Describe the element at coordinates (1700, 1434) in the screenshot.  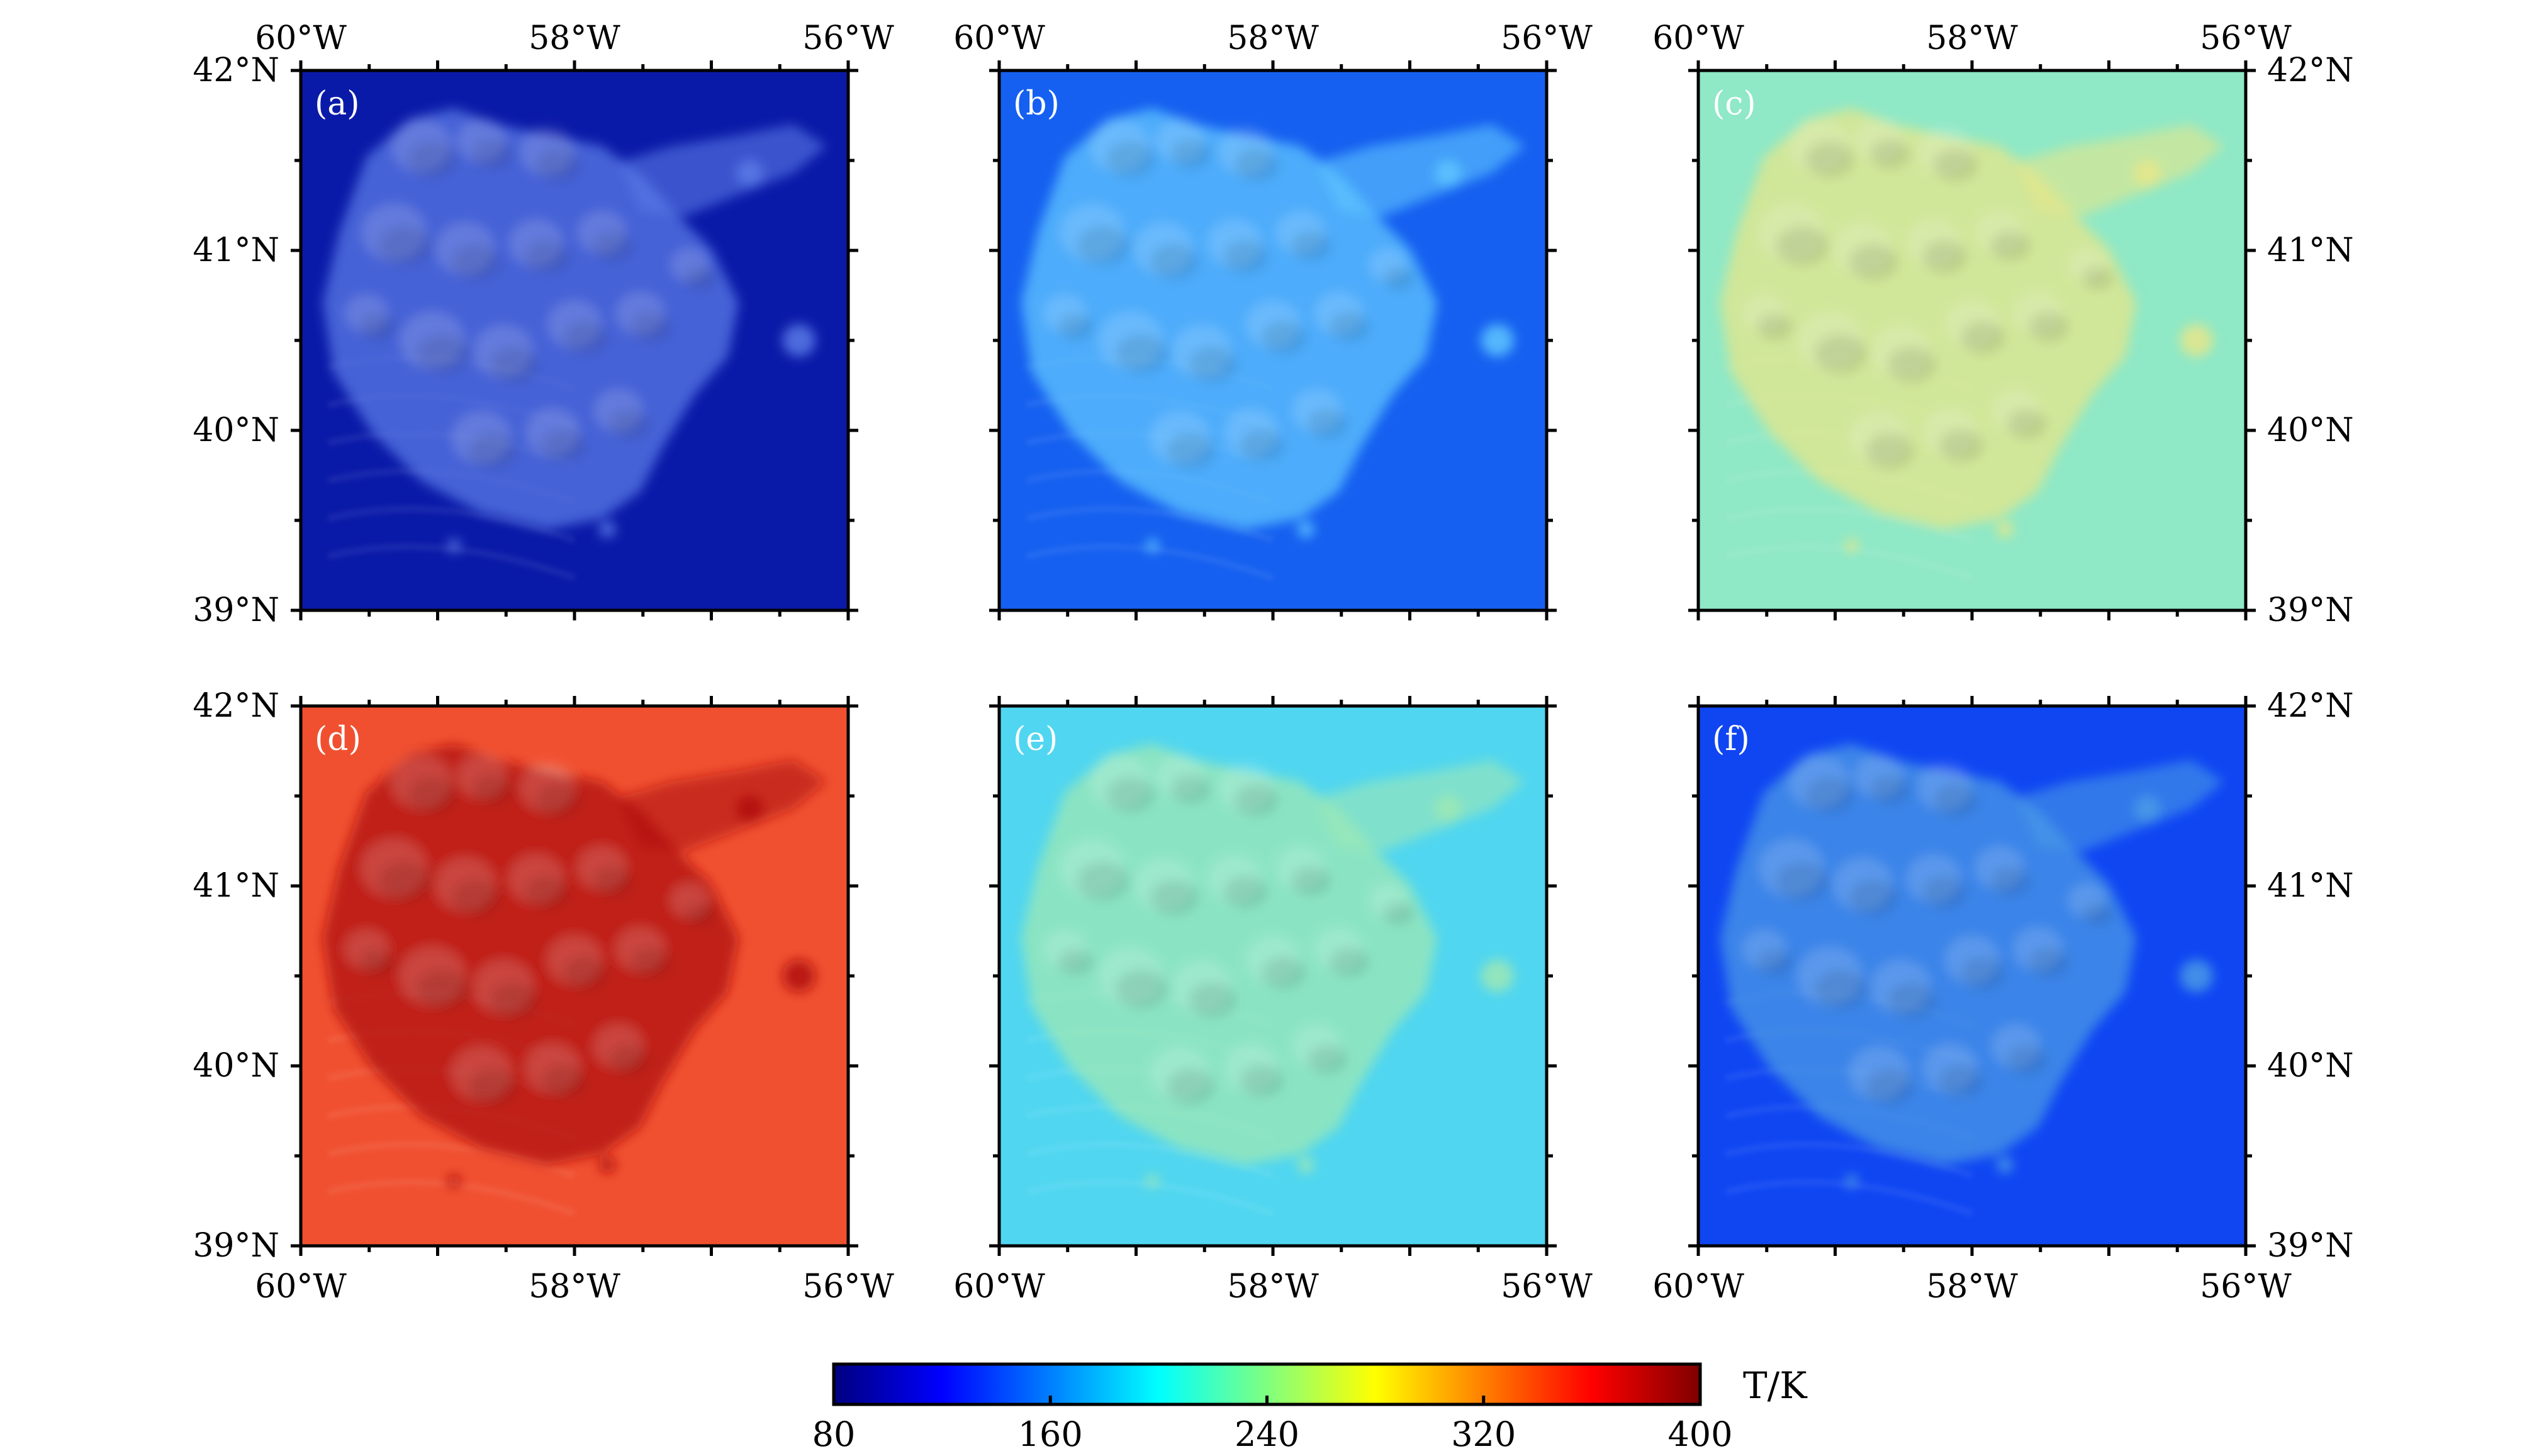
I see `colorbar-tick-label: 400` at that location.